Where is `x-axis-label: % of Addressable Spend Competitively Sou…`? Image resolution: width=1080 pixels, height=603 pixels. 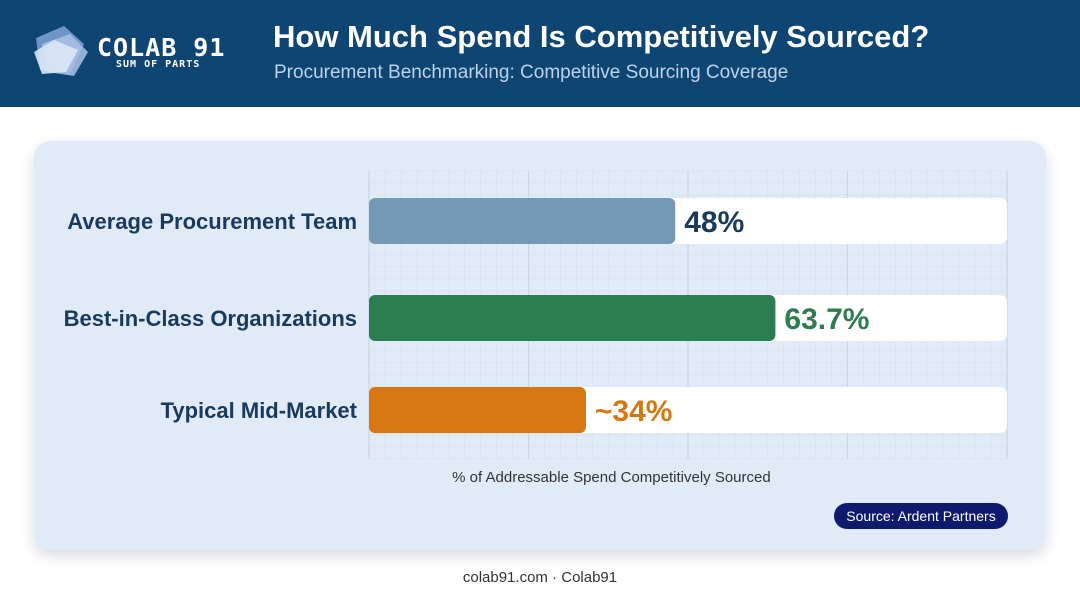 x-axis-label: % of Addressable Spend Competitively Sou… is located at coordinates (611, 477).